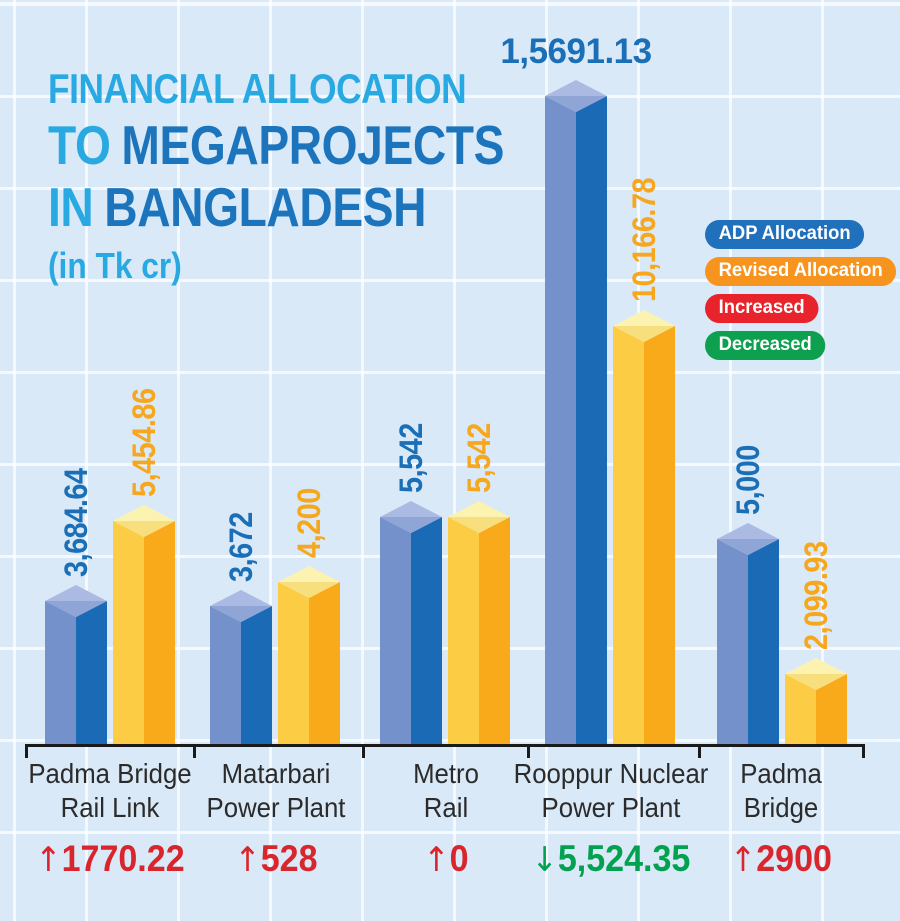 This screenshot has width=900, height=921. I want to click on category-label-line: Metro, so click(446, 773).